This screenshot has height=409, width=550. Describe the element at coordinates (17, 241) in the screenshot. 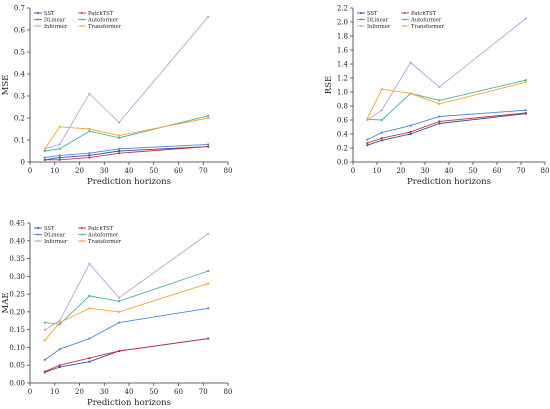

I see `y-tick-label: 0.40` at that location.